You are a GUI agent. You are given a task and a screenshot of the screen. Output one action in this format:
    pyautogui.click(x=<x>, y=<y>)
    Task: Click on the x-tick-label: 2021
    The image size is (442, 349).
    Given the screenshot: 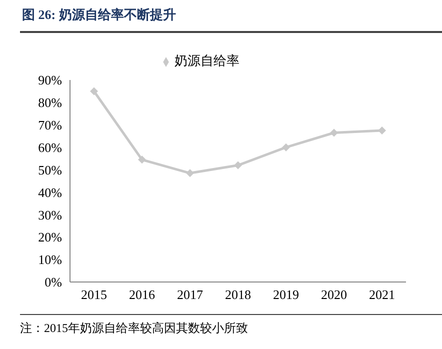 What is the action you would take?
    pyautogui.click(x=382, y=294)
    